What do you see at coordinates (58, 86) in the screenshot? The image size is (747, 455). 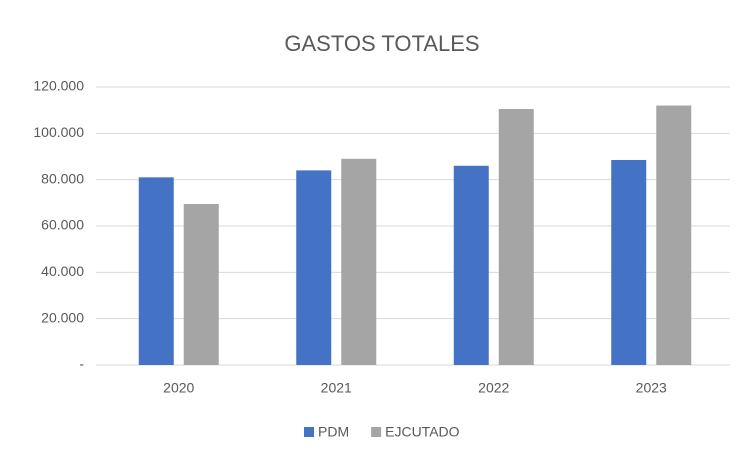 I see `y-tick-label: 120.000` at bounding box center [58, 86].